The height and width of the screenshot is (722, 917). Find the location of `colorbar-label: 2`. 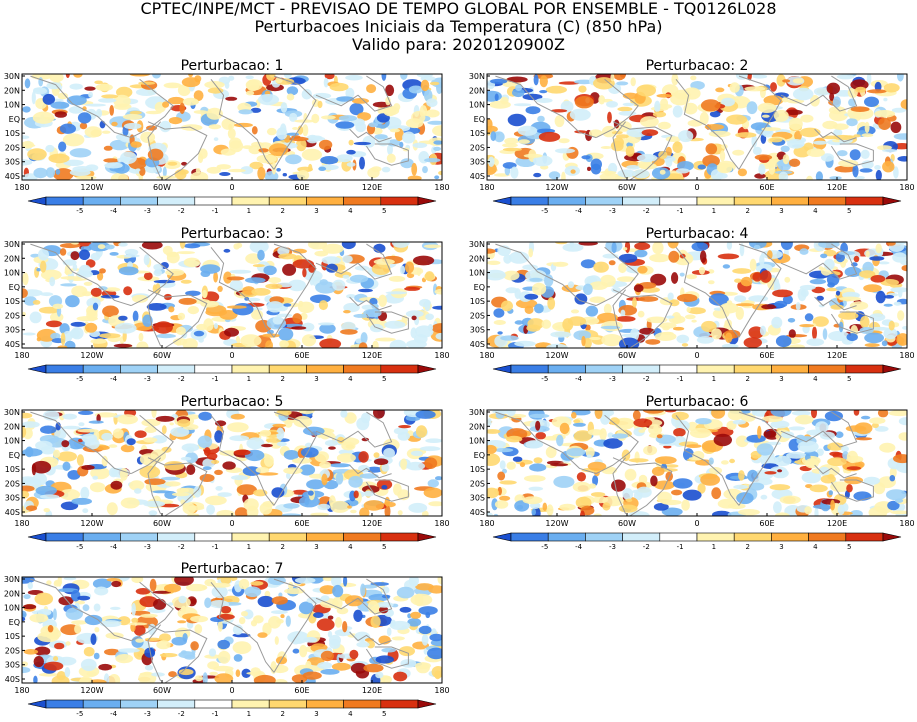

colorbar-label: 2 is located at coordinates (282, 714).